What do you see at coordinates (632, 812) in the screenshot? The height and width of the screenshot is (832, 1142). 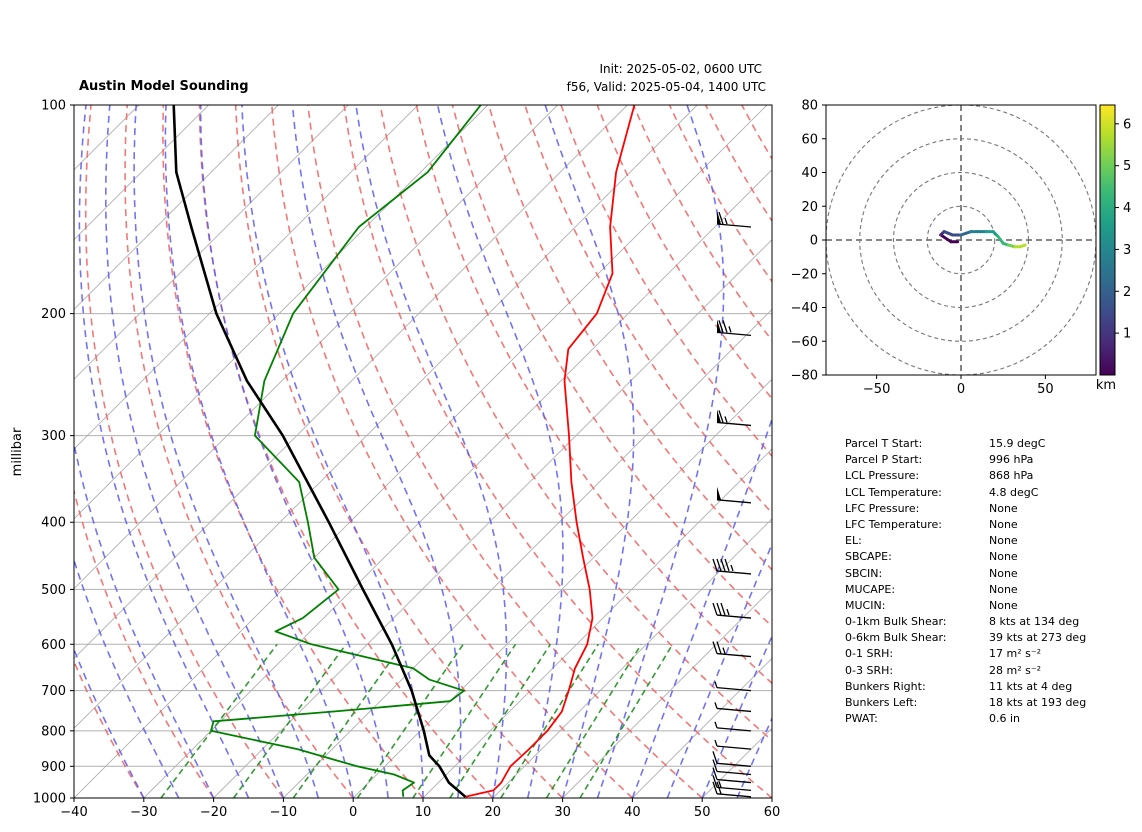 I see `x-tick-label: 40` at bounding box center [632, 812].